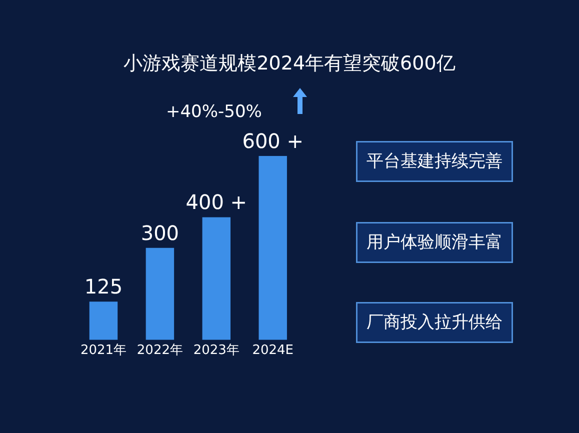  Describe the element at coordinates (434, 162) in the screenshot. I see `text: 平台基建持续完善` at that location.